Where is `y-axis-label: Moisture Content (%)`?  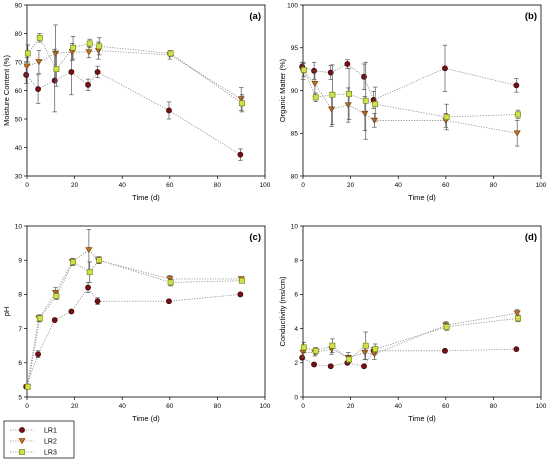
y-axis-label: Moisture Content (%) is located at coordinates (6, 90).